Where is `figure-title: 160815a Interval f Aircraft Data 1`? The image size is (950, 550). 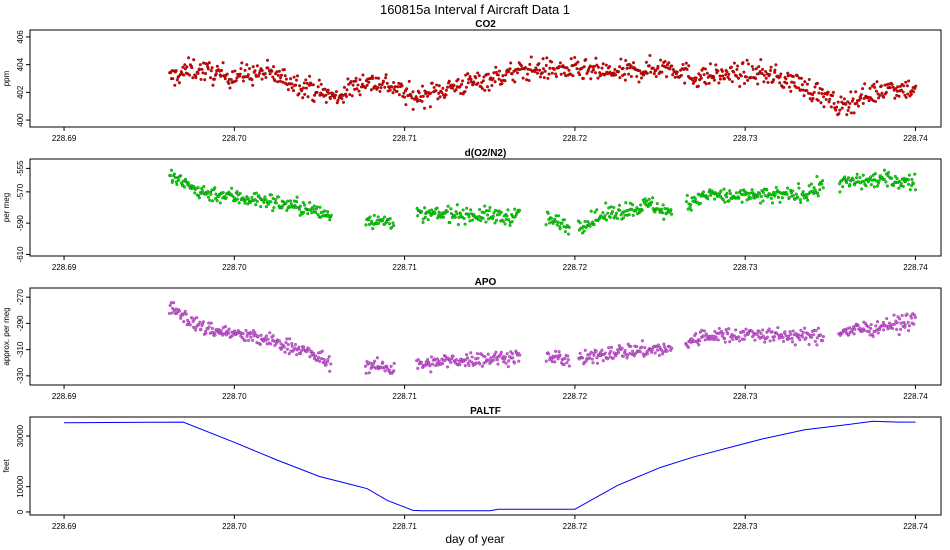 figure-title: 160815a Interval f Aircraft Data 1 is located at coordinates (475, 9).